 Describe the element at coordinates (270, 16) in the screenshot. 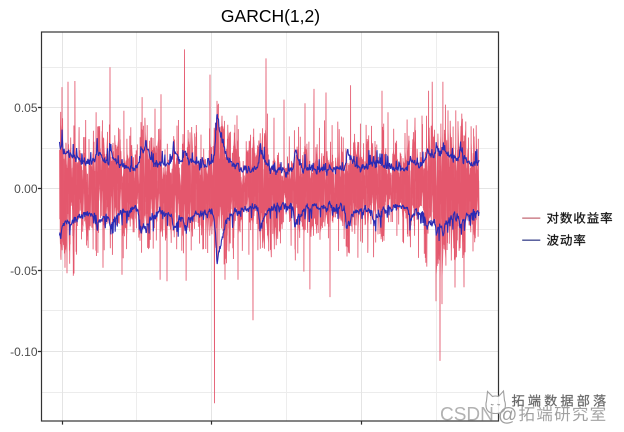

I see `svg-text: GARCH(1,2)` at that location.